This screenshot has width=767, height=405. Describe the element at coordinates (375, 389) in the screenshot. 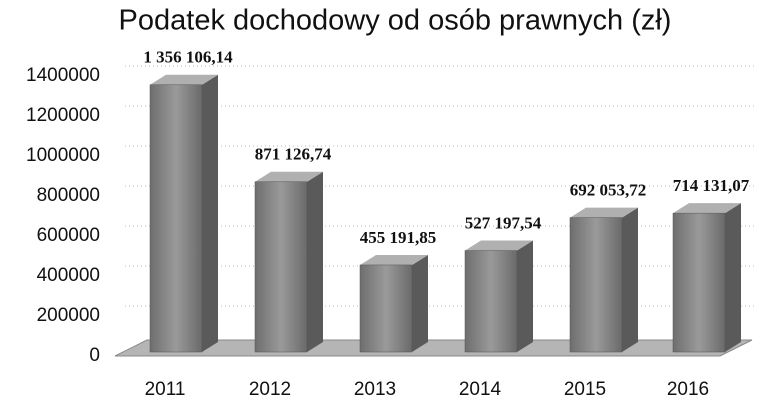

I see `x-tick-label: 2013` at that location.